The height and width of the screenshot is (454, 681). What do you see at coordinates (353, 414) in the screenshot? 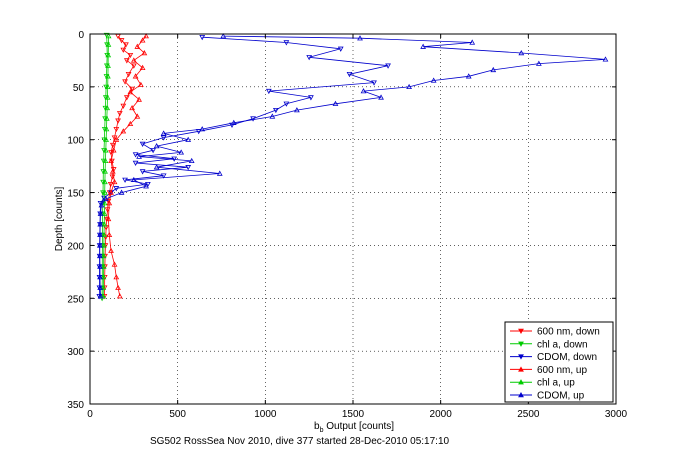
I see `x-tick-label: 1500` at bounding box center [353, 414].